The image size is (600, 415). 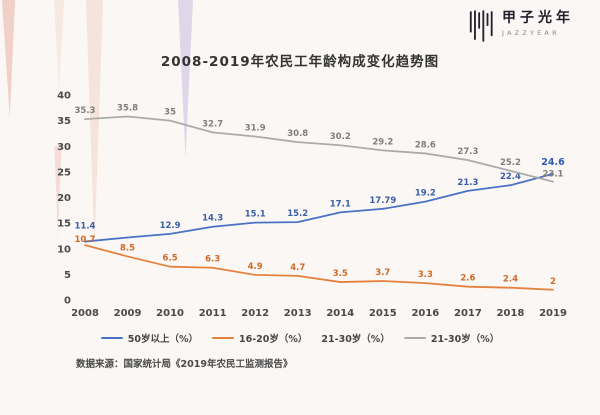 What do you see at coordinates (64, 121) in the screenshot?
I see `y-axis-tick-label: 35` at bounding box center [64, 121].